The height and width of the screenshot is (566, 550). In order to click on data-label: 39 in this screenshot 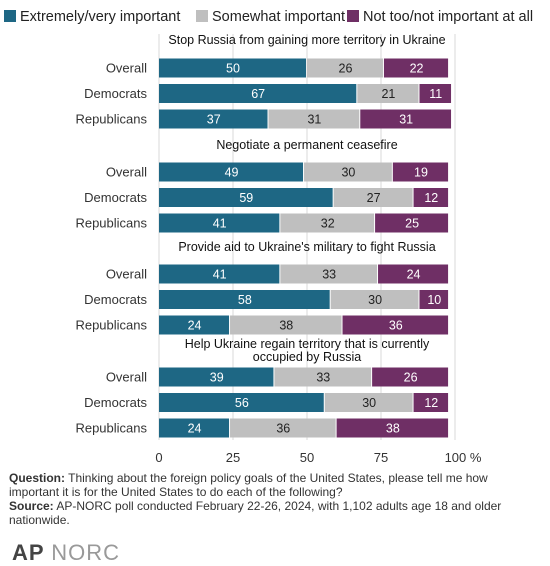, I will do `click(217, 378)`.